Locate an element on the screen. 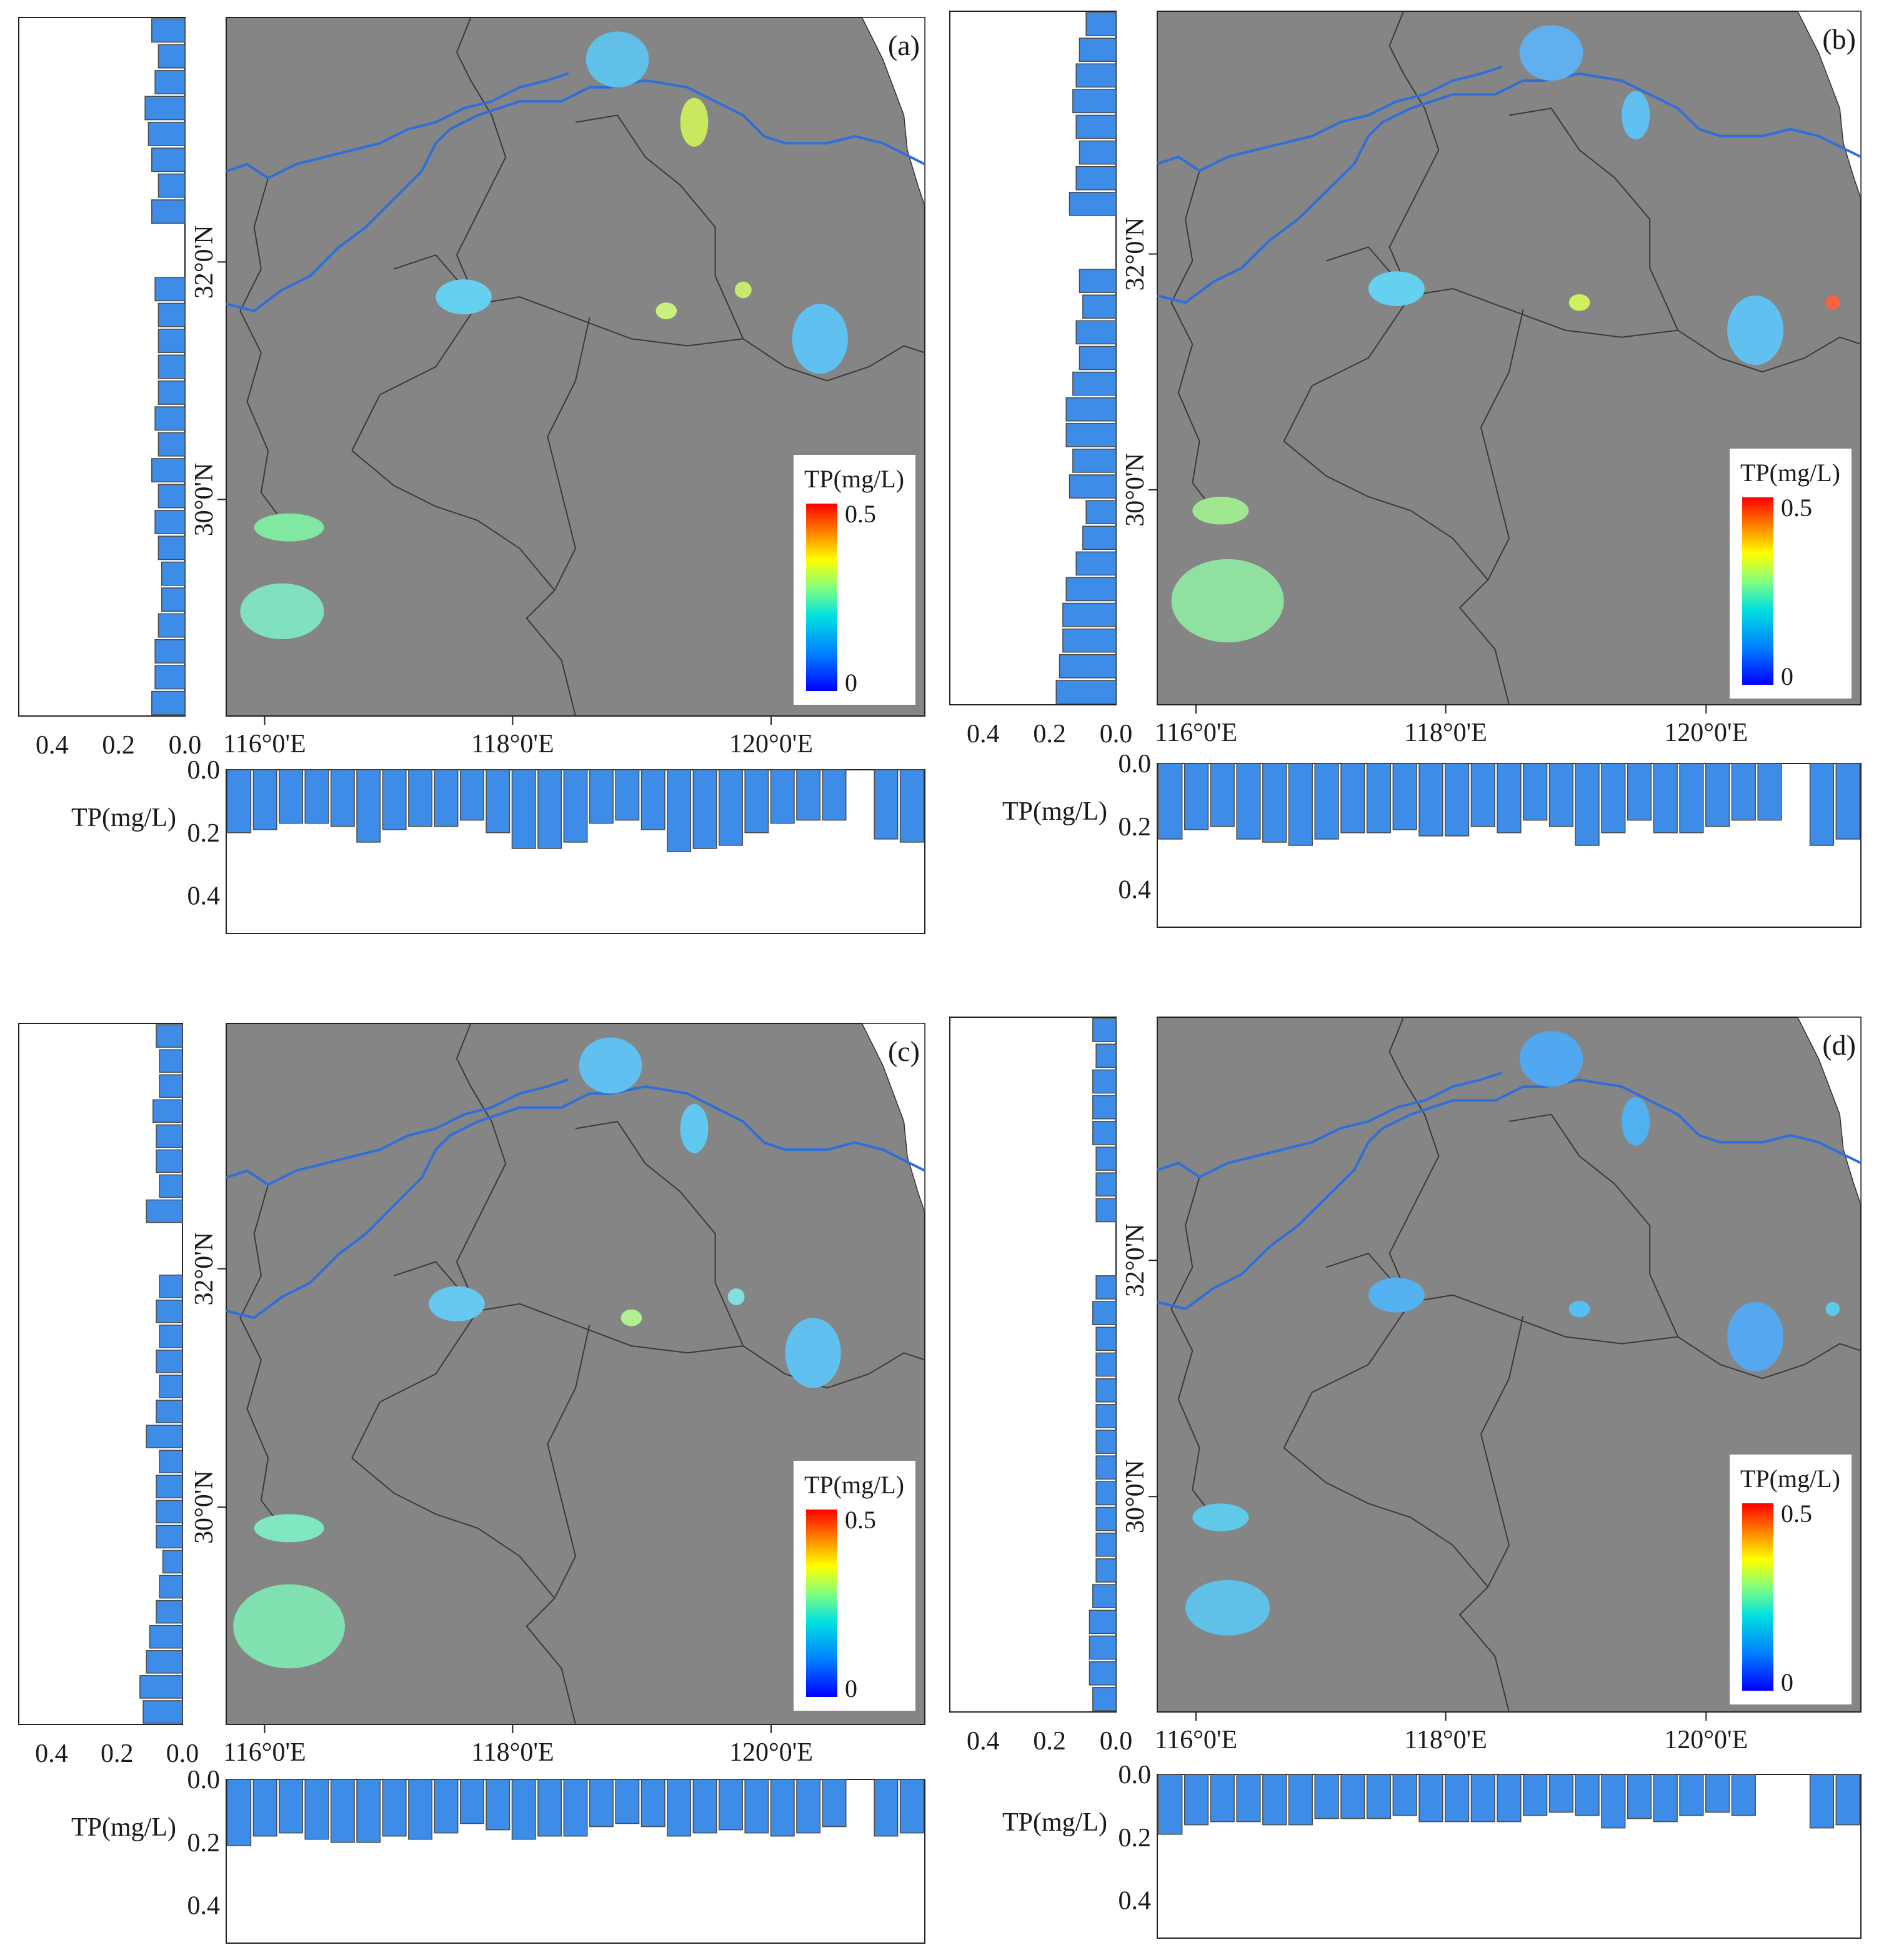 This screenshot has width=1879, height=1960. lon-profile-tick-label: 0.2 is located at coordinates (204, 833).